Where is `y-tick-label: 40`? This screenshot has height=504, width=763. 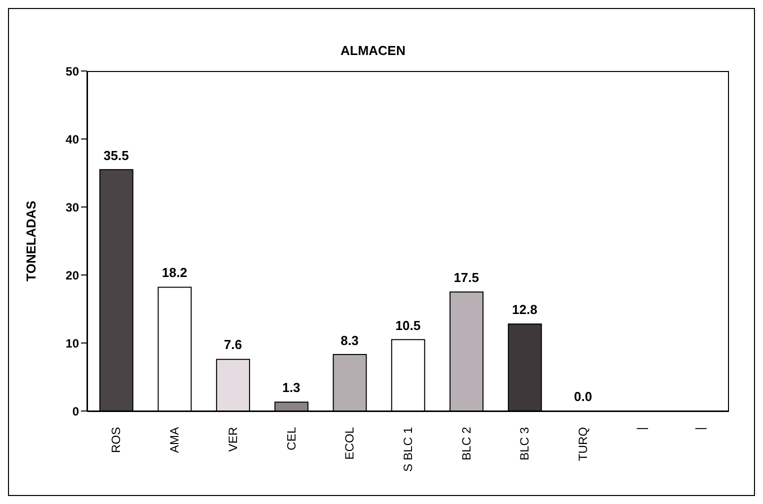 y-tick-label: 40 is located at coordinates (73, 139).